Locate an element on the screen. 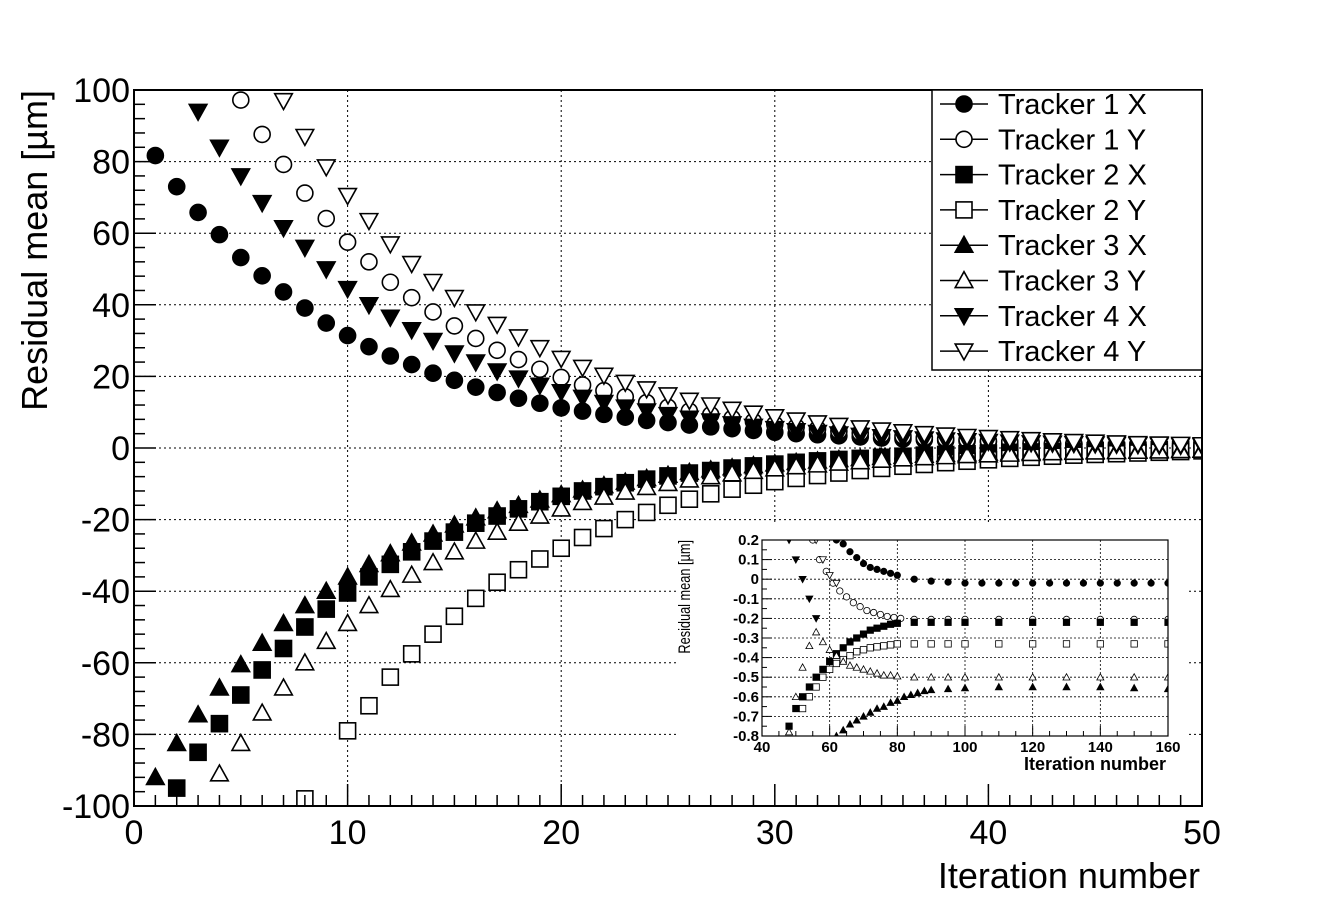 The image size is (1336, 899). inset-y-tick-label: 0.1 is located at coordinates (748, 560).